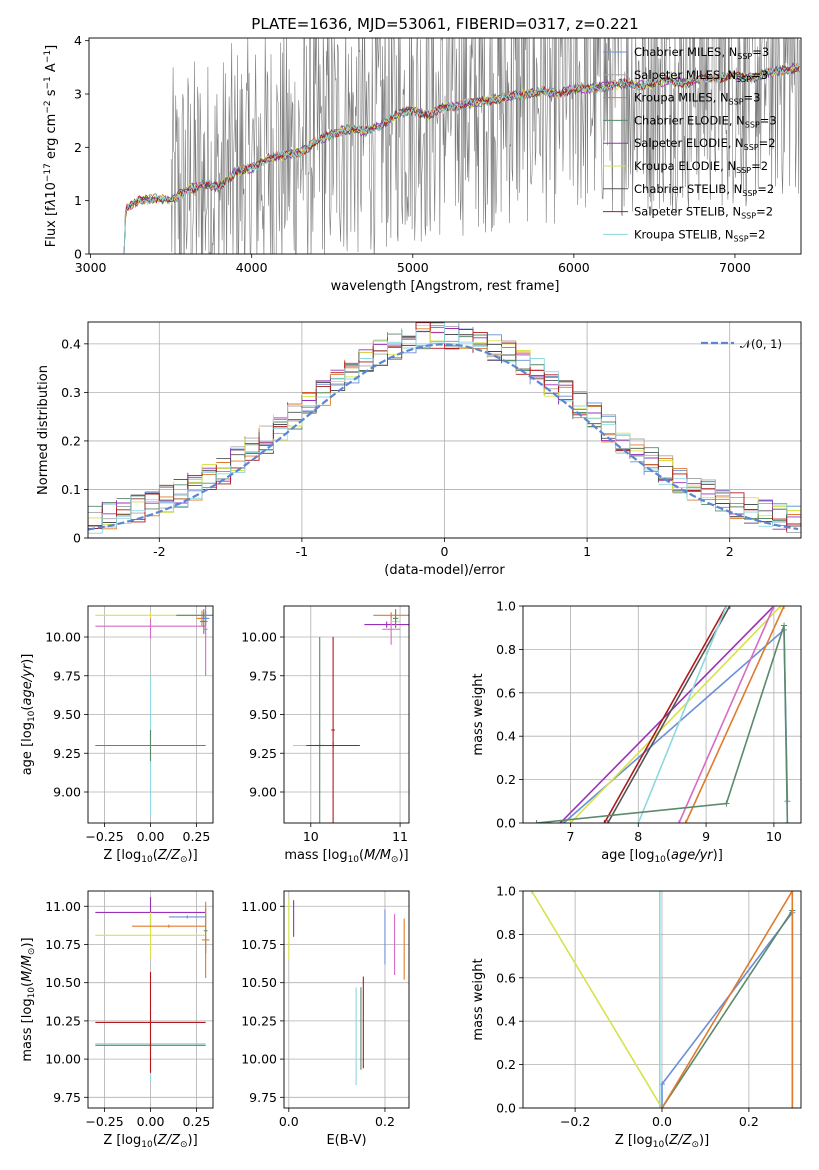  Describe the element at coordinates (28, 715) in the screenshot. I see `y-axis-label: age [log10(age/yr)]` at that location.